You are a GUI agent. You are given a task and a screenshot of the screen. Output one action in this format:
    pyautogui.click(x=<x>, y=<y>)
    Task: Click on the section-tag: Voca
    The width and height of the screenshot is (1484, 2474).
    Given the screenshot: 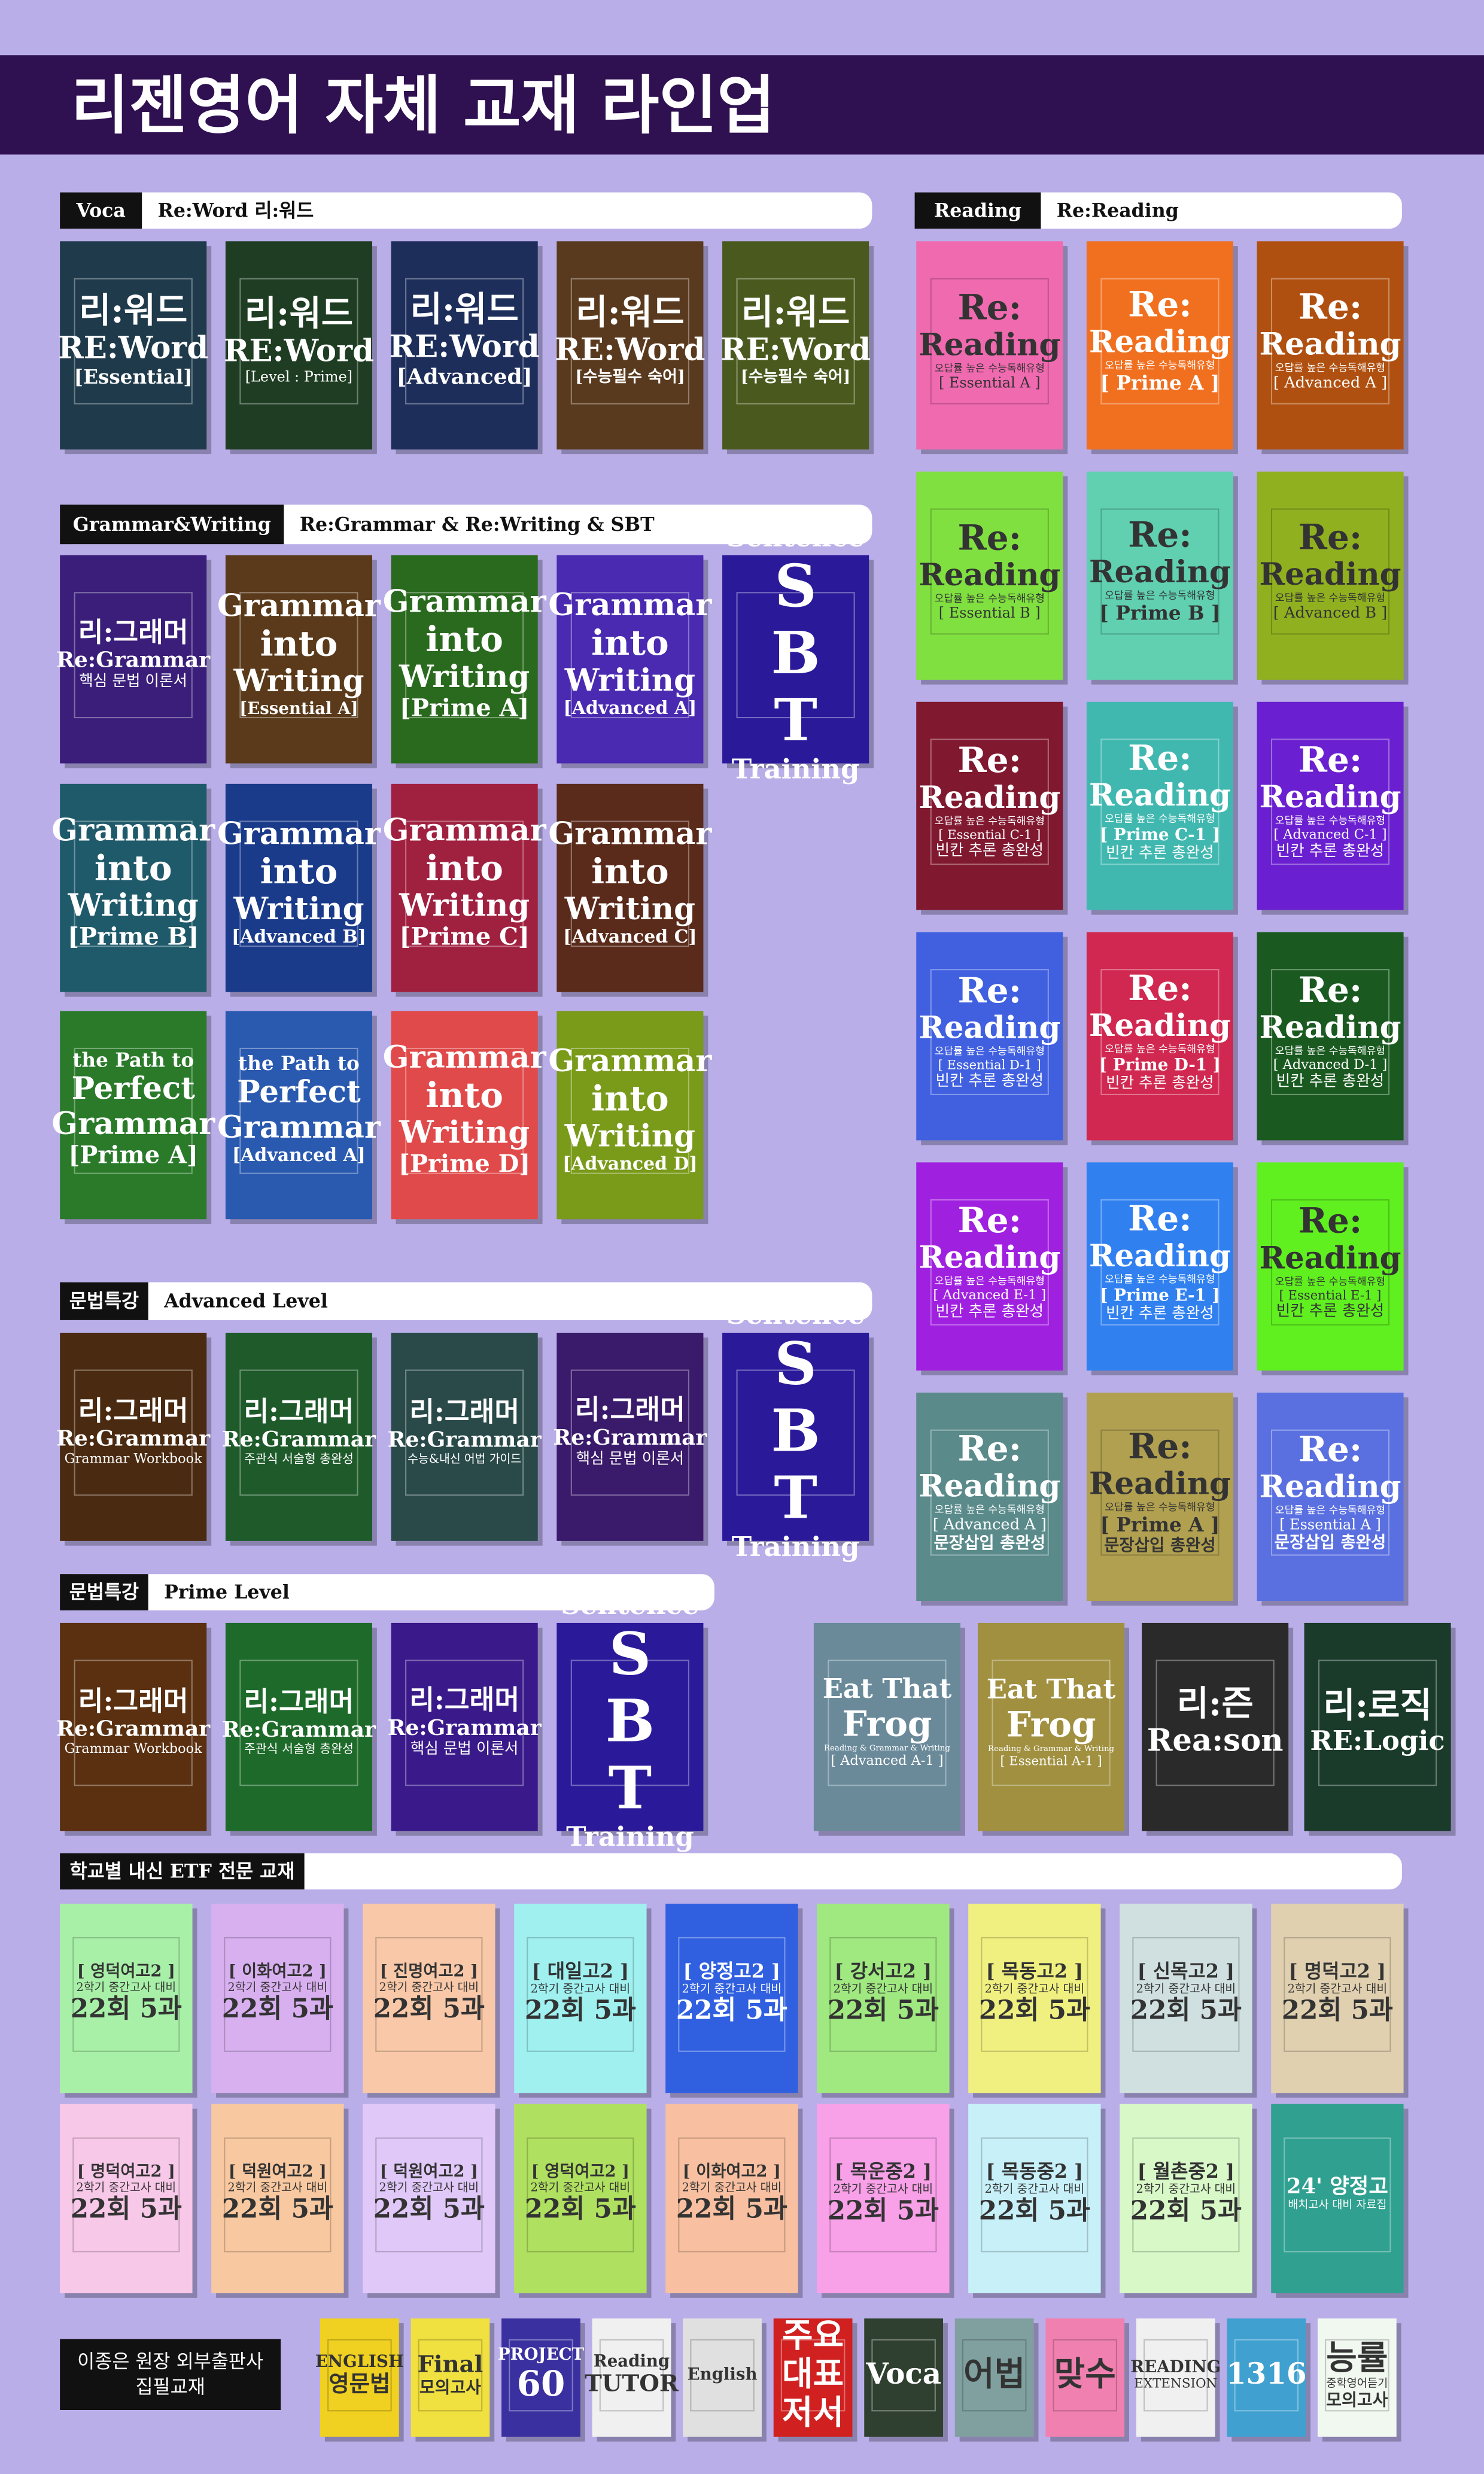 What is the action you would take?
    pyautogui.click(x=100, y=210)
    